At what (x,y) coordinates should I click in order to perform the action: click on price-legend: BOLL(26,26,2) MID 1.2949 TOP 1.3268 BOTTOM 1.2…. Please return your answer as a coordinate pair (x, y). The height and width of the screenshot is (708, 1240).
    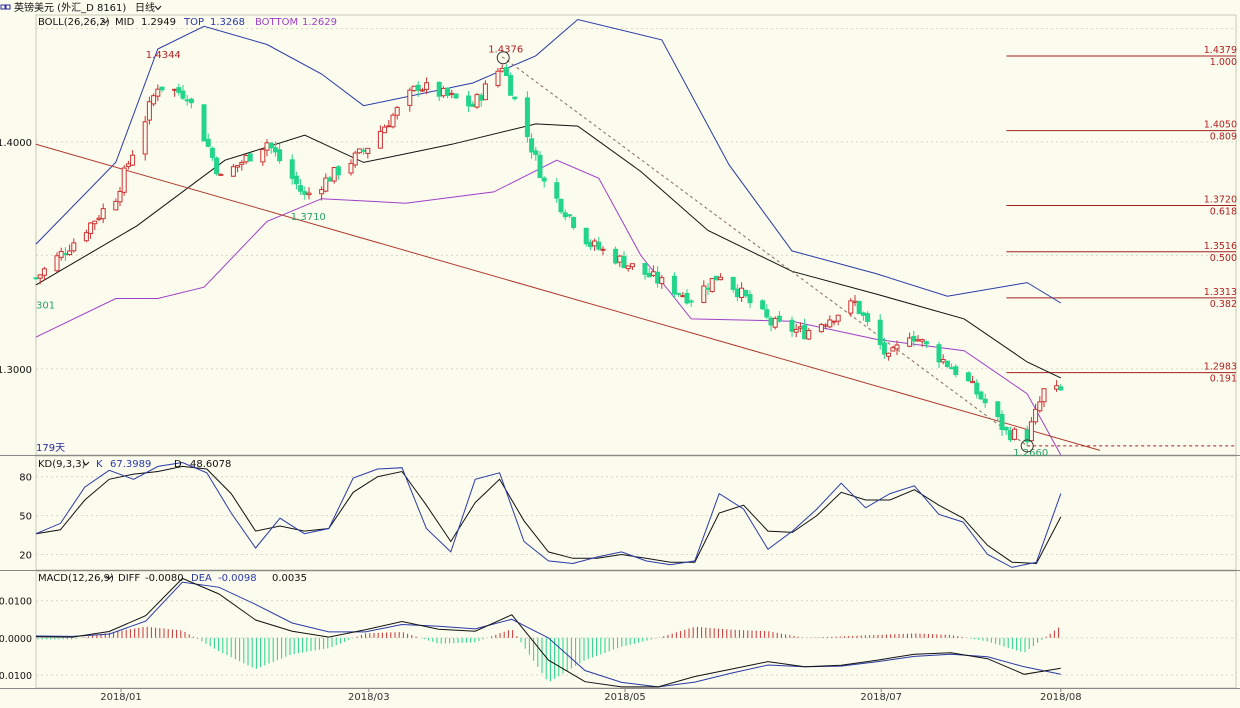
    Looking at the image, I should click on (187, 22).